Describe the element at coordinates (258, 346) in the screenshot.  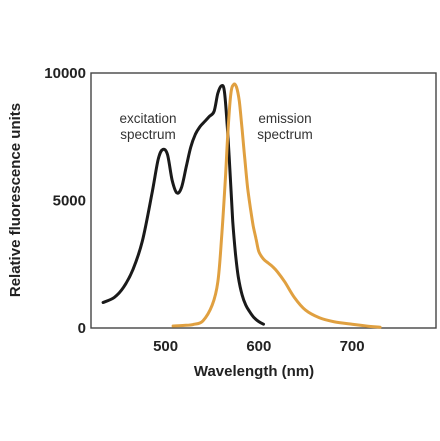
I see `x-tick-label-600: 600` at that location.